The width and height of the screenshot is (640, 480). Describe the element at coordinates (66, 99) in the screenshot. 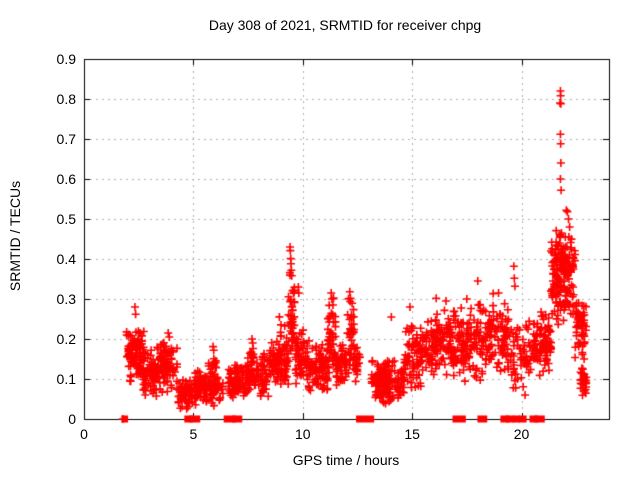

I see `y-tick-label: 0.8` at that location.